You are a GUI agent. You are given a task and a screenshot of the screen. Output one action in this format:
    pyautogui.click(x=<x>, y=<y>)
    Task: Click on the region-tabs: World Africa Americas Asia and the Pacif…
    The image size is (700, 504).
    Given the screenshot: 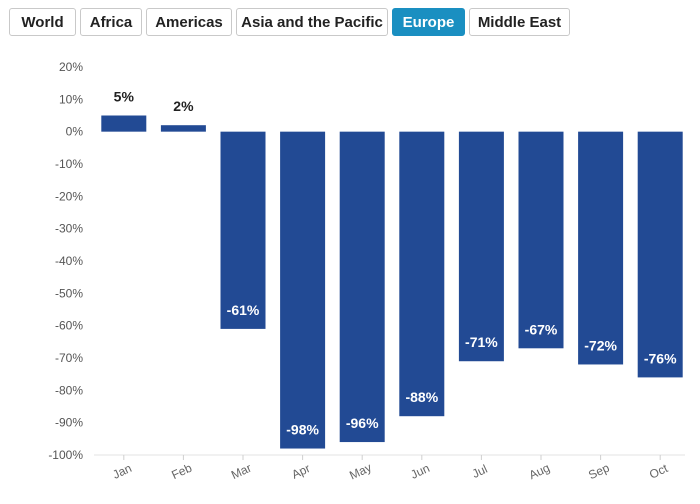 What is the action you would take?
    pyautogui.click(x=291, y=22)
    